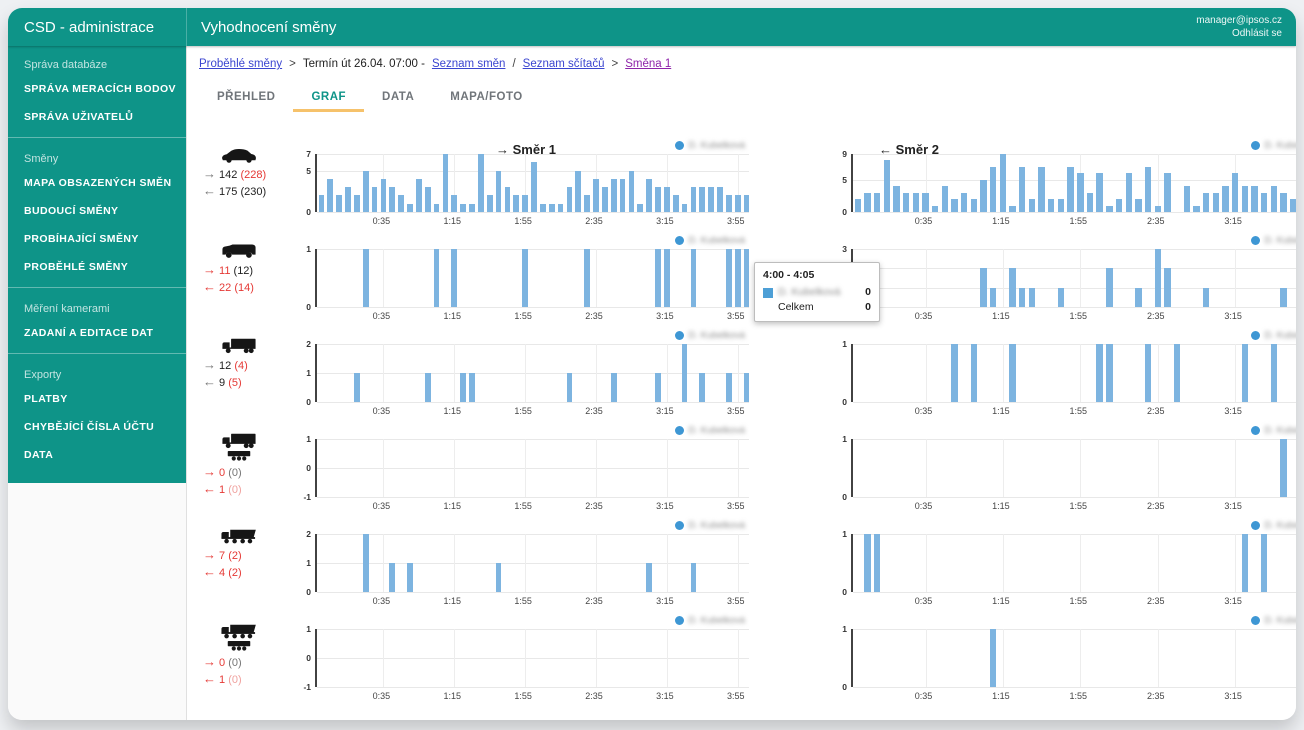 The image size is (1304, 730). I want to click on sidebar-item-platby: PLATBY, so click(46, 399).